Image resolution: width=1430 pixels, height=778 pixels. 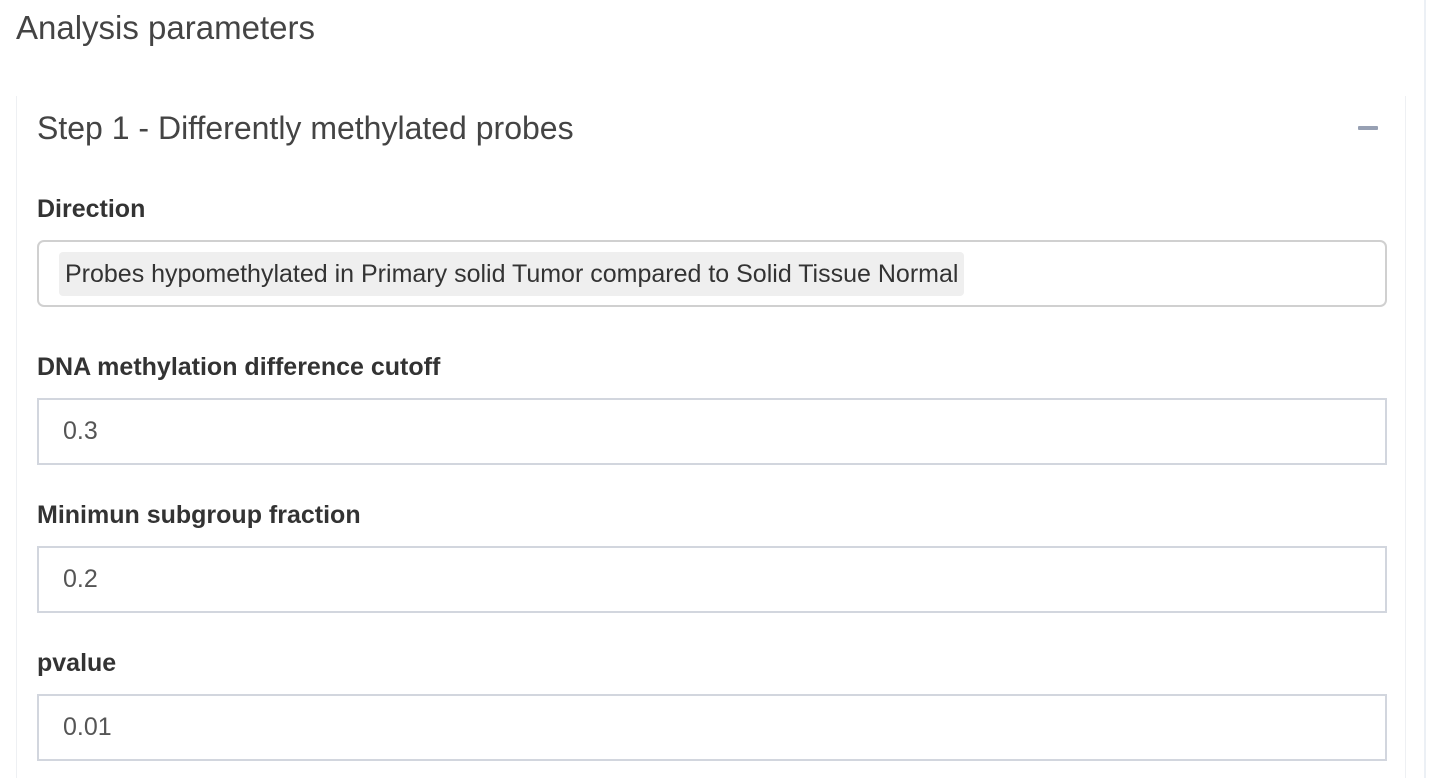 I want to click on collapse-button, so click(x=1368, y=128).